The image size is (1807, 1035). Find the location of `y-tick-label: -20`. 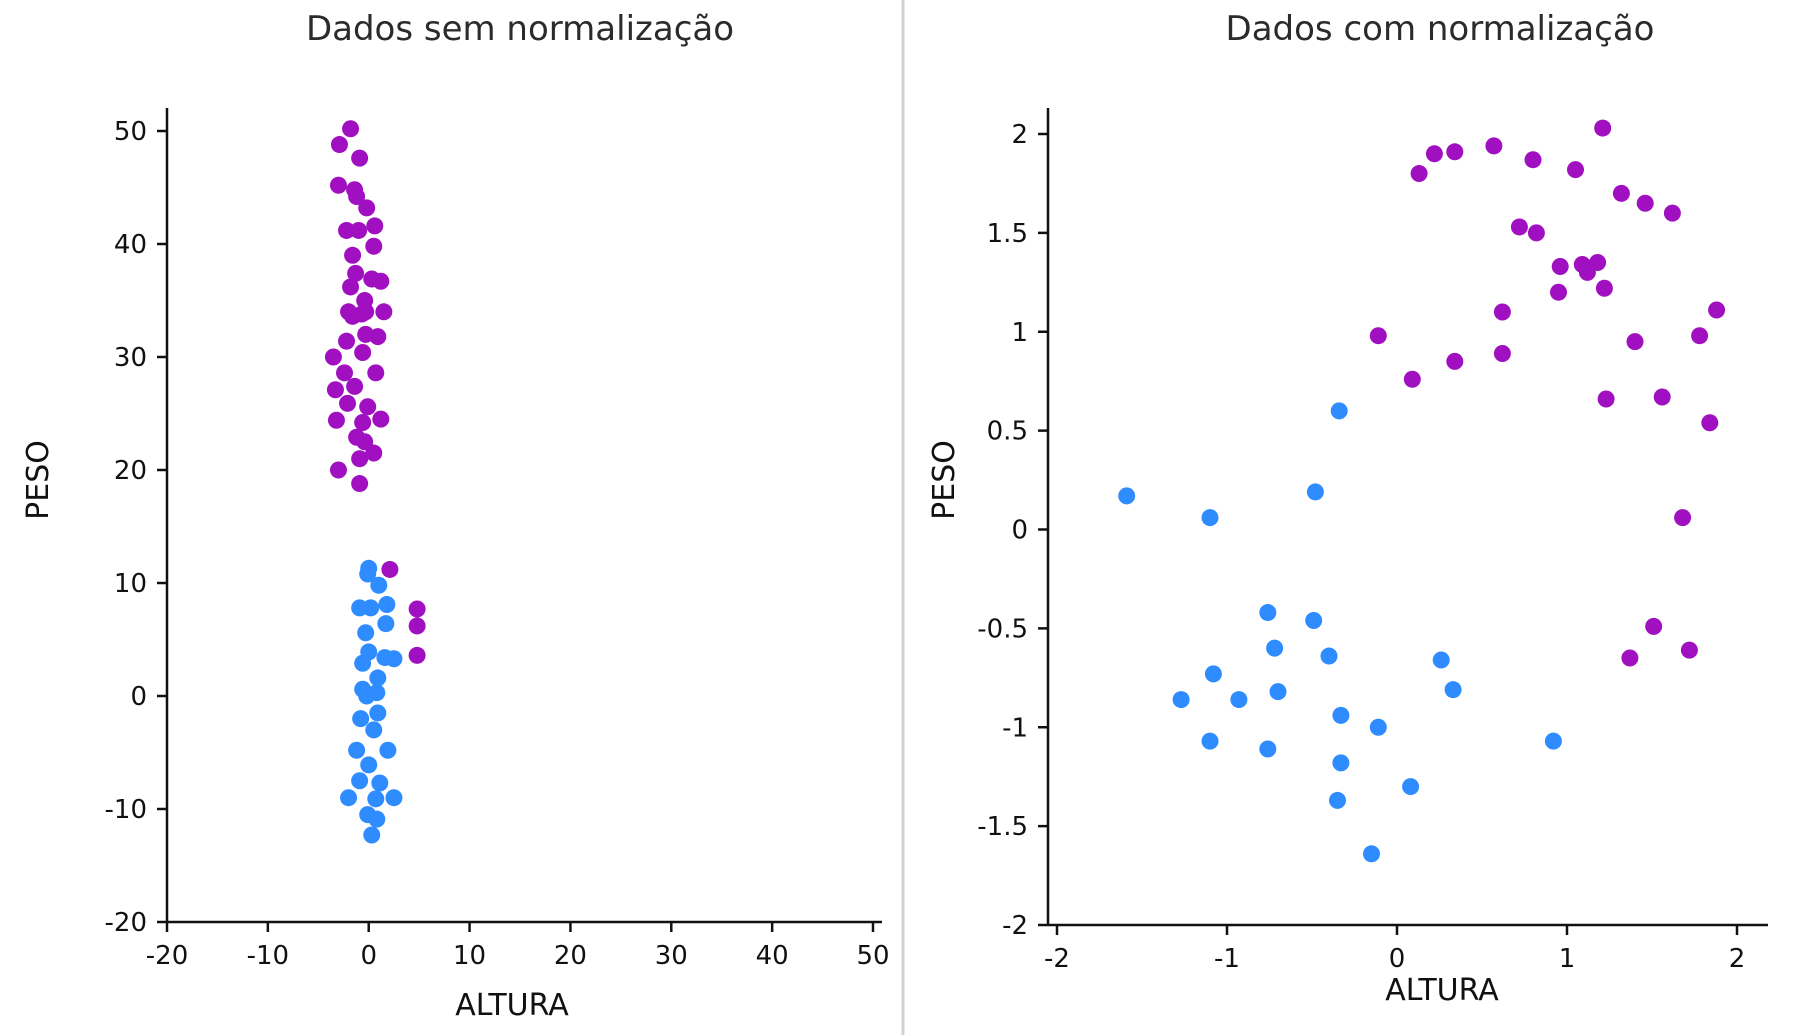

y-tick-label: -20 is located at coordinates (126, 923).